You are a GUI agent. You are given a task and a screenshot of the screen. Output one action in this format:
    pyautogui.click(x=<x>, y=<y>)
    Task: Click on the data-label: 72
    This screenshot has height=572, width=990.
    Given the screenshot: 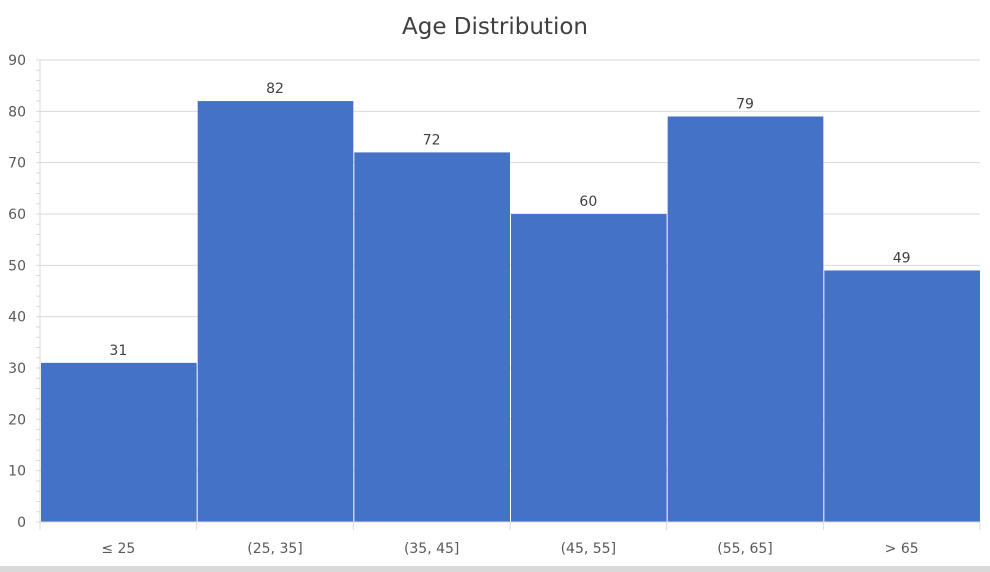 What is the action you would take?
    pyautogui.click(x=432, y=140)
    